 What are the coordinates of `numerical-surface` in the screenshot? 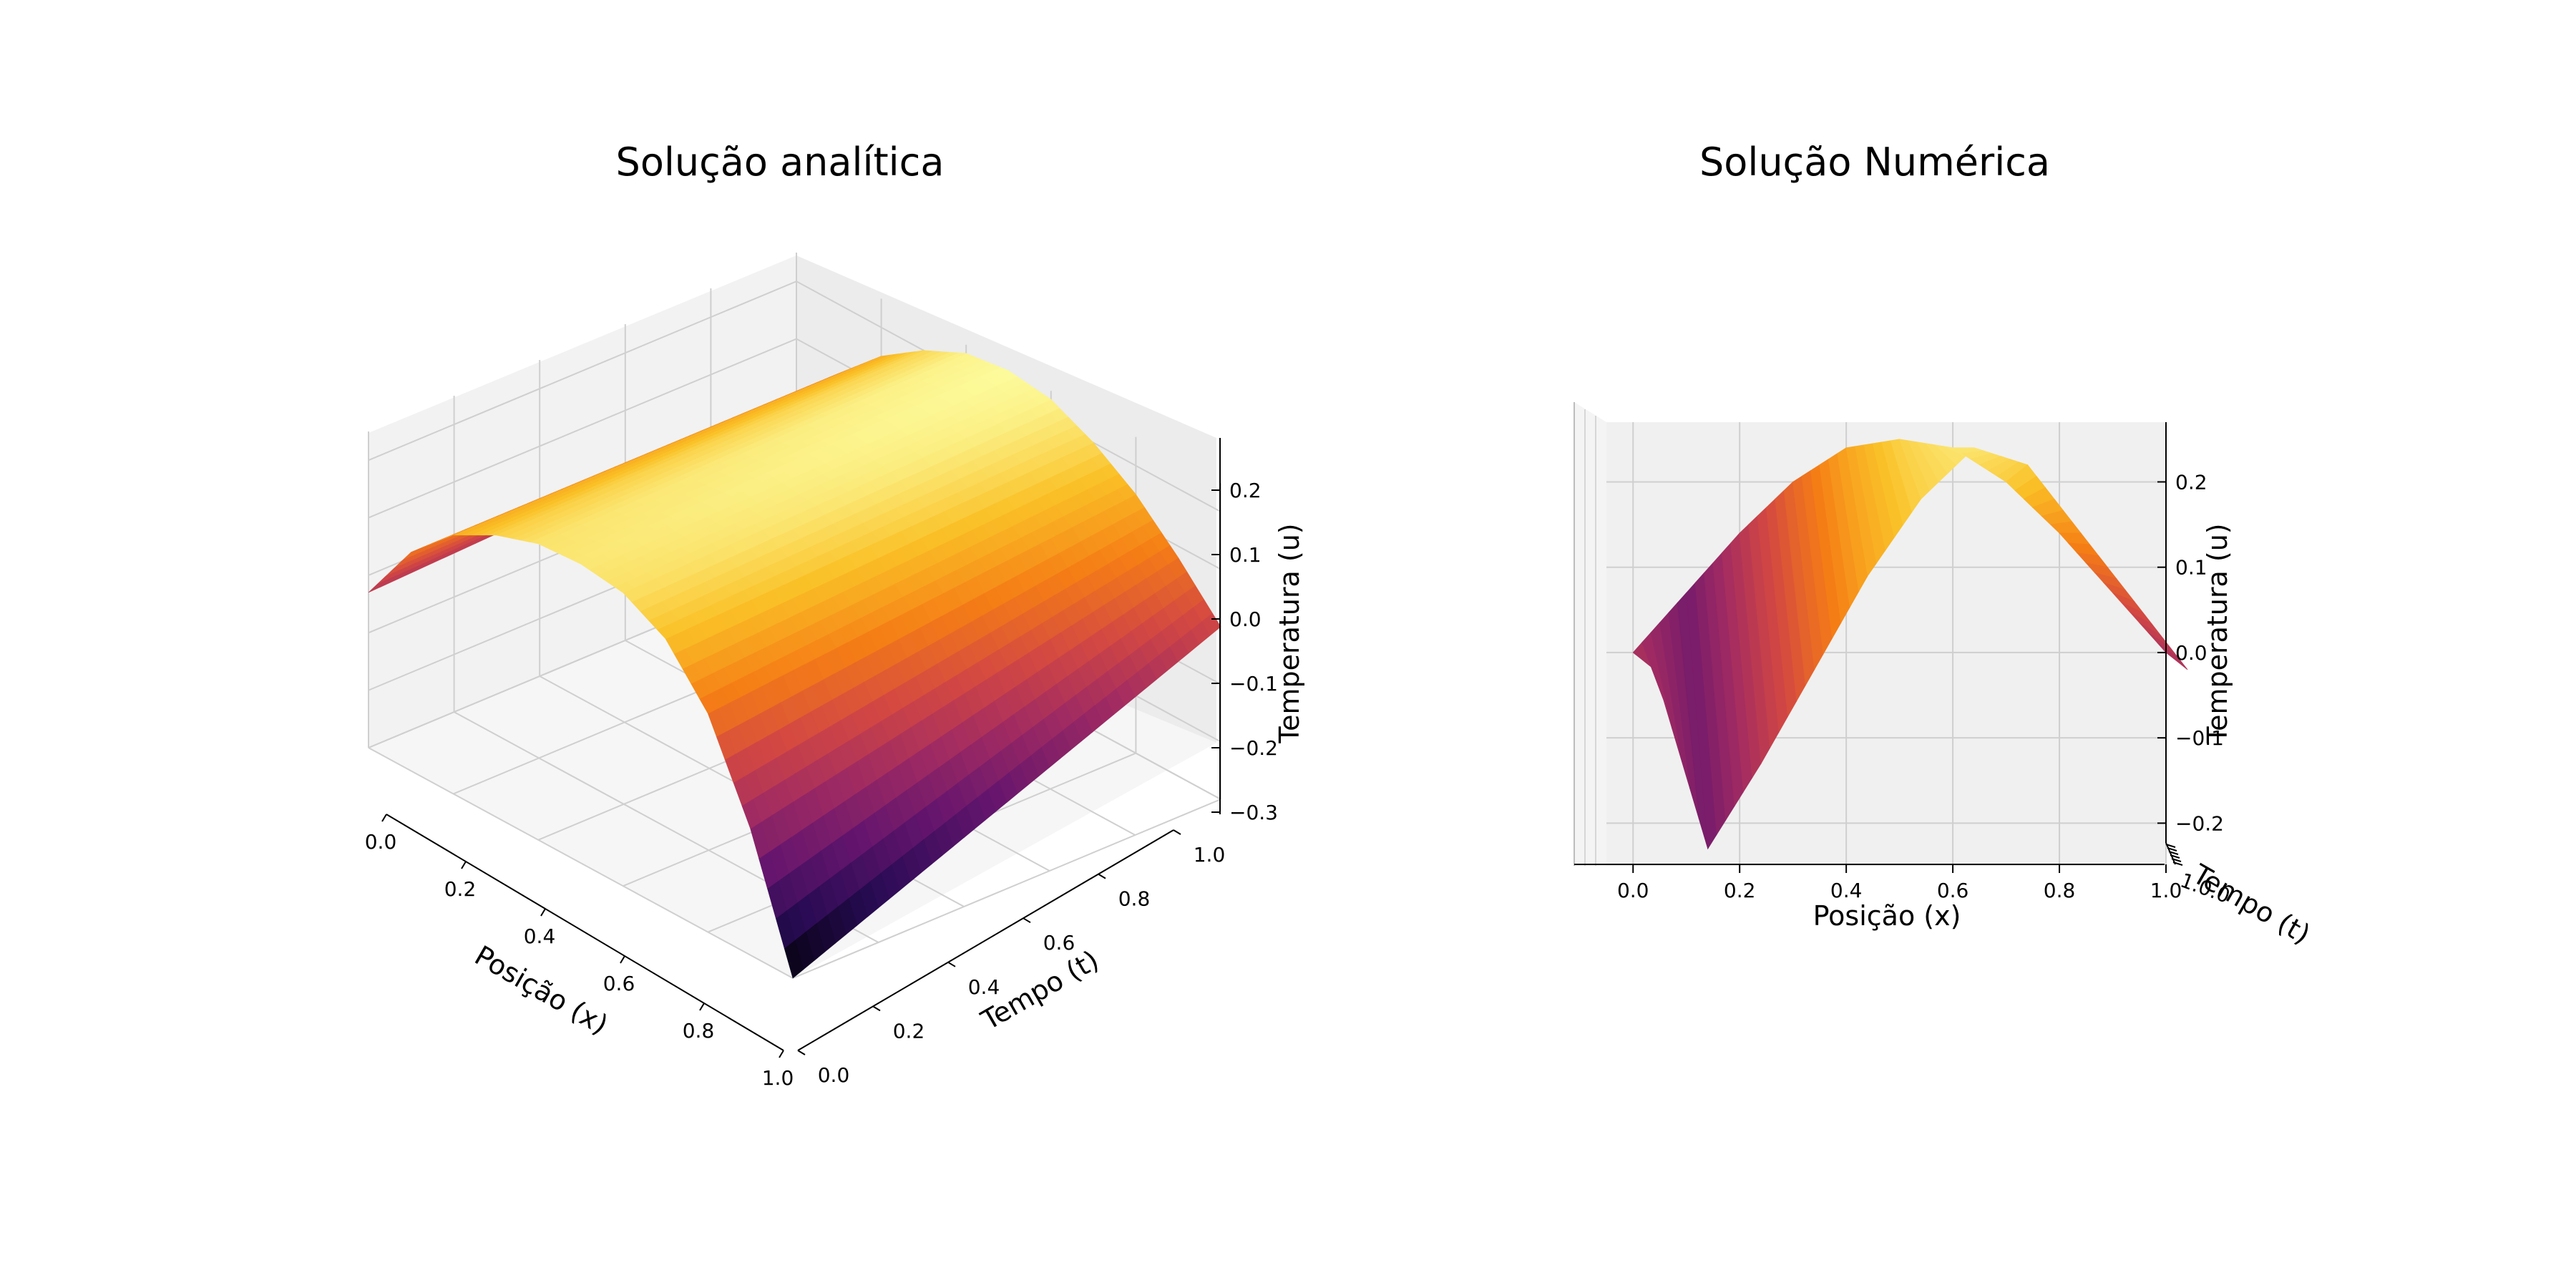 It's located at (1910, 644).